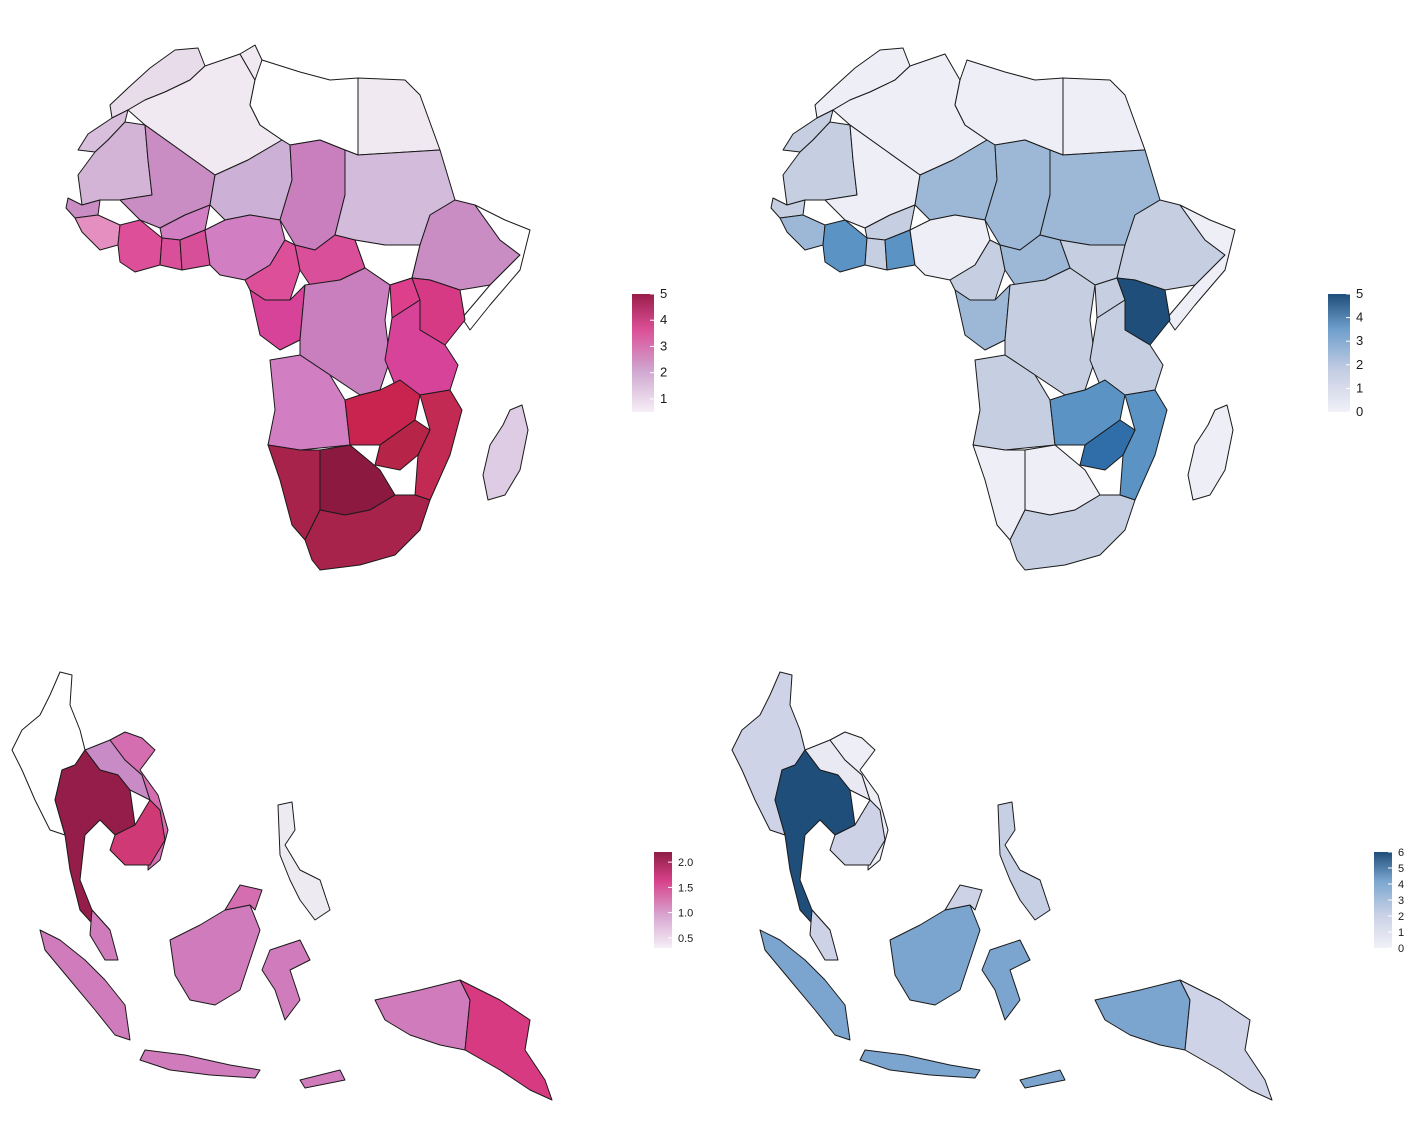 This screenshot has width=1418, height=1136. I want to click on legend-tick-label: 1.5, so click(685, 888).